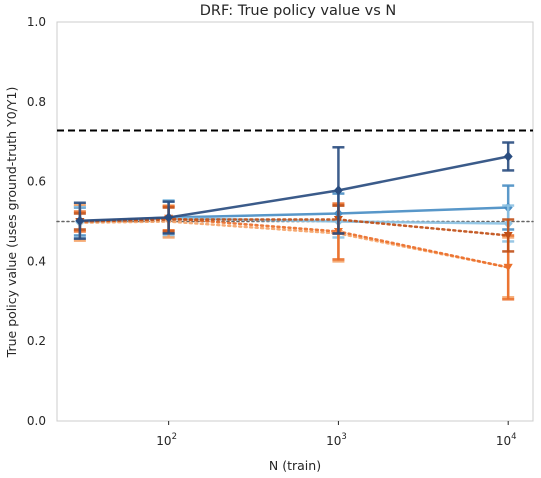 The height and width of the screenshot is (478, 541). Describe the element at coordinates (36, 261) in the screenshot. I see `y-tick-label: 0.4` at that location.